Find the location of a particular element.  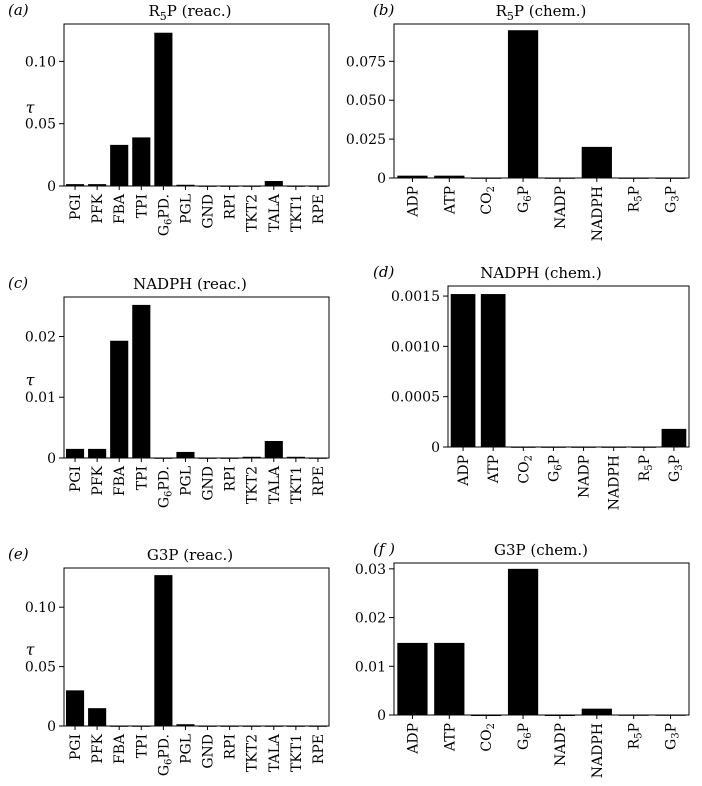

panel-label: (b) is located at coordinates (383, 10).